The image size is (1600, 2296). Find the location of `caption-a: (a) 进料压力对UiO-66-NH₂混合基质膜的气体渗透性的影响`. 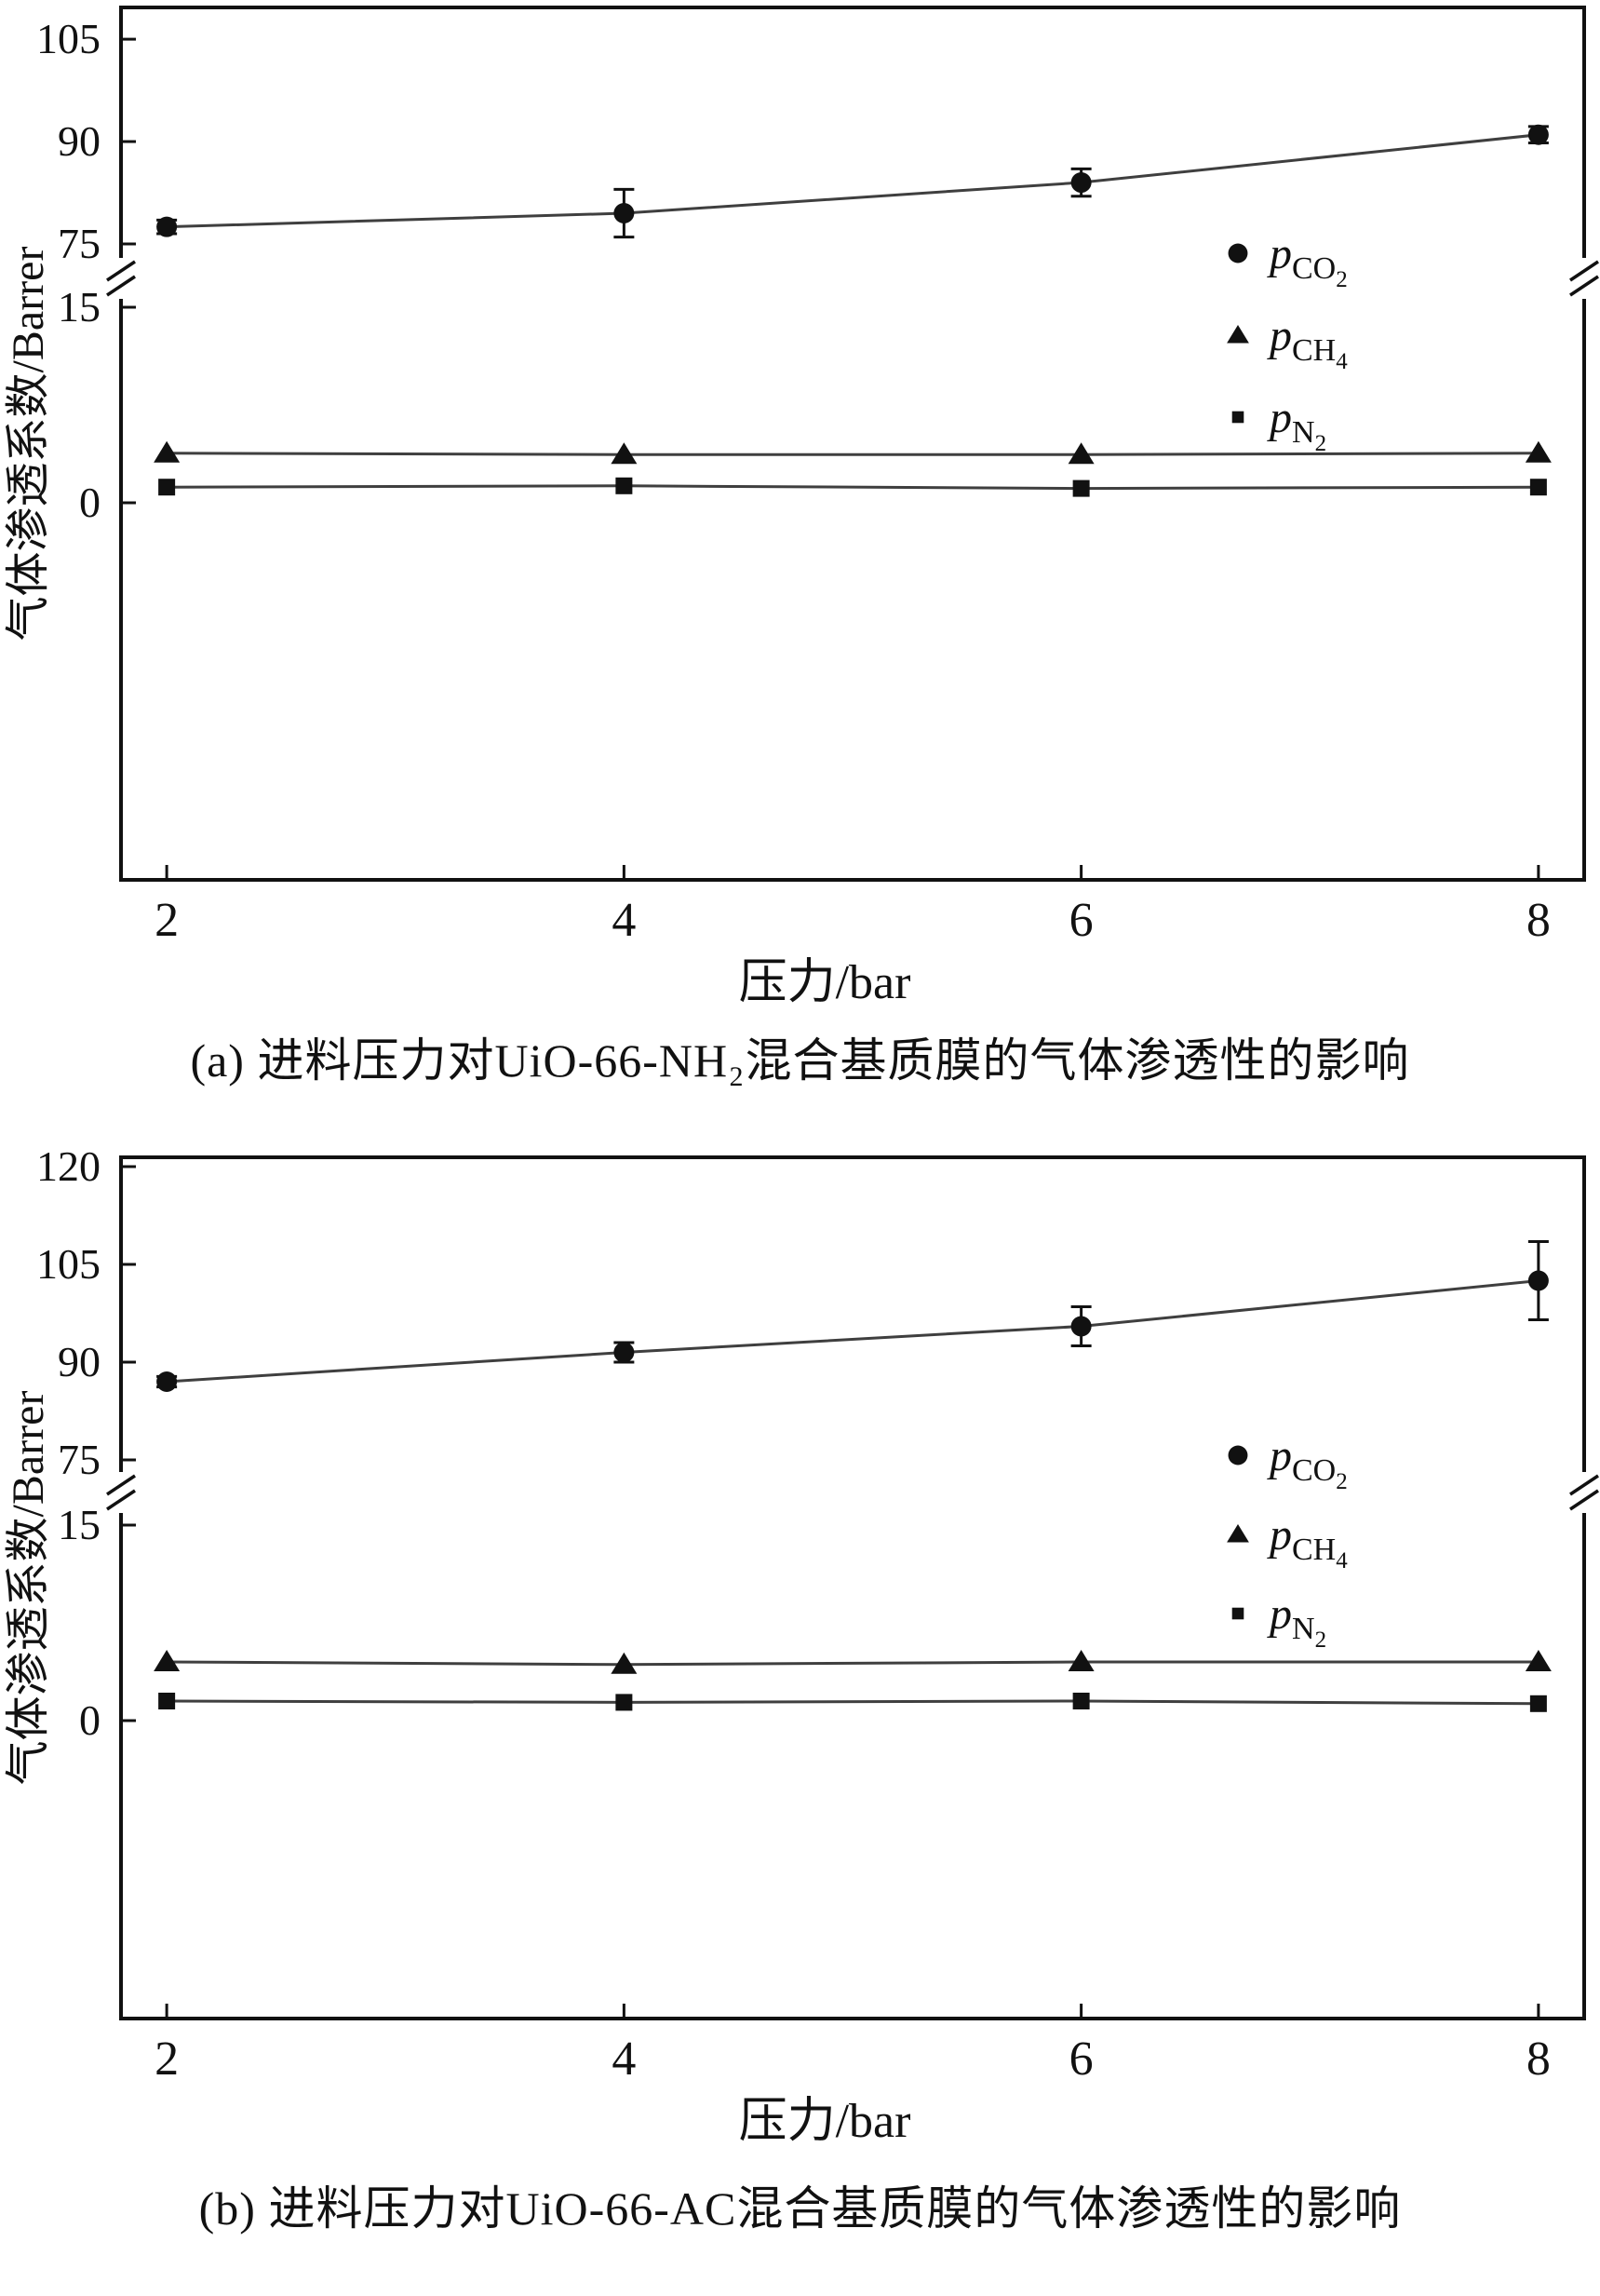

caption-a: (a) 进料压力对UiO-66-NH₂混合基质膜的气体渗透性的影响 is located at coordinates (800, 1061).